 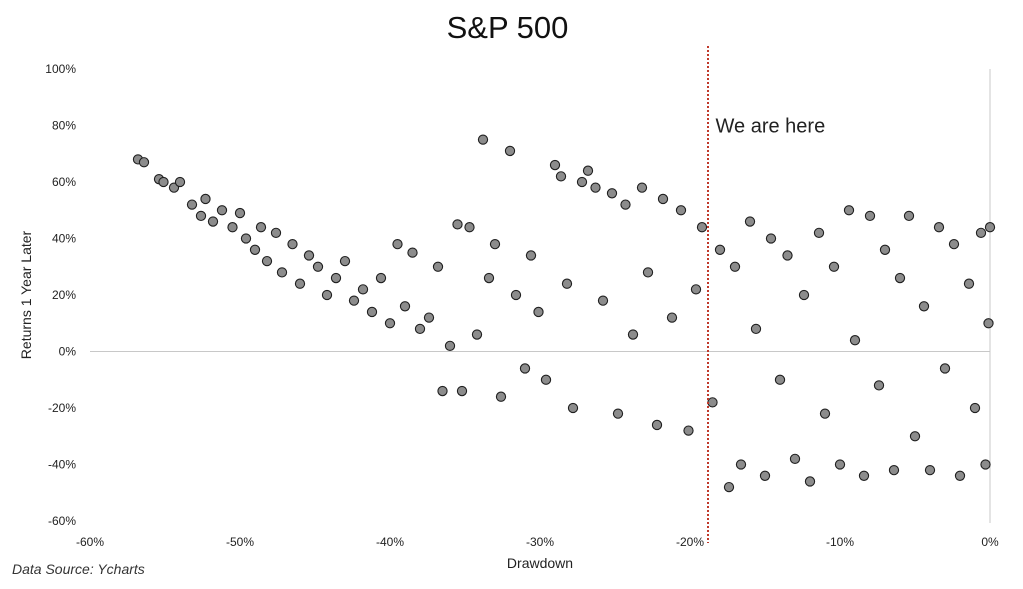 What do you see at coordinates (62, 521) in the screenshot?
I see `y-tick-label: -60%` at bounding box center [62, 521].